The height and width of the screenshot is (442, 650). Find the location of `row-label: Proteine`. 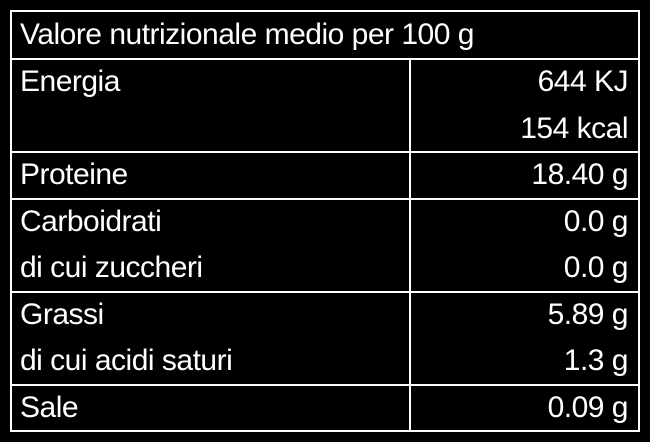

row-label: Proteine is located at coordinates (74, 174).